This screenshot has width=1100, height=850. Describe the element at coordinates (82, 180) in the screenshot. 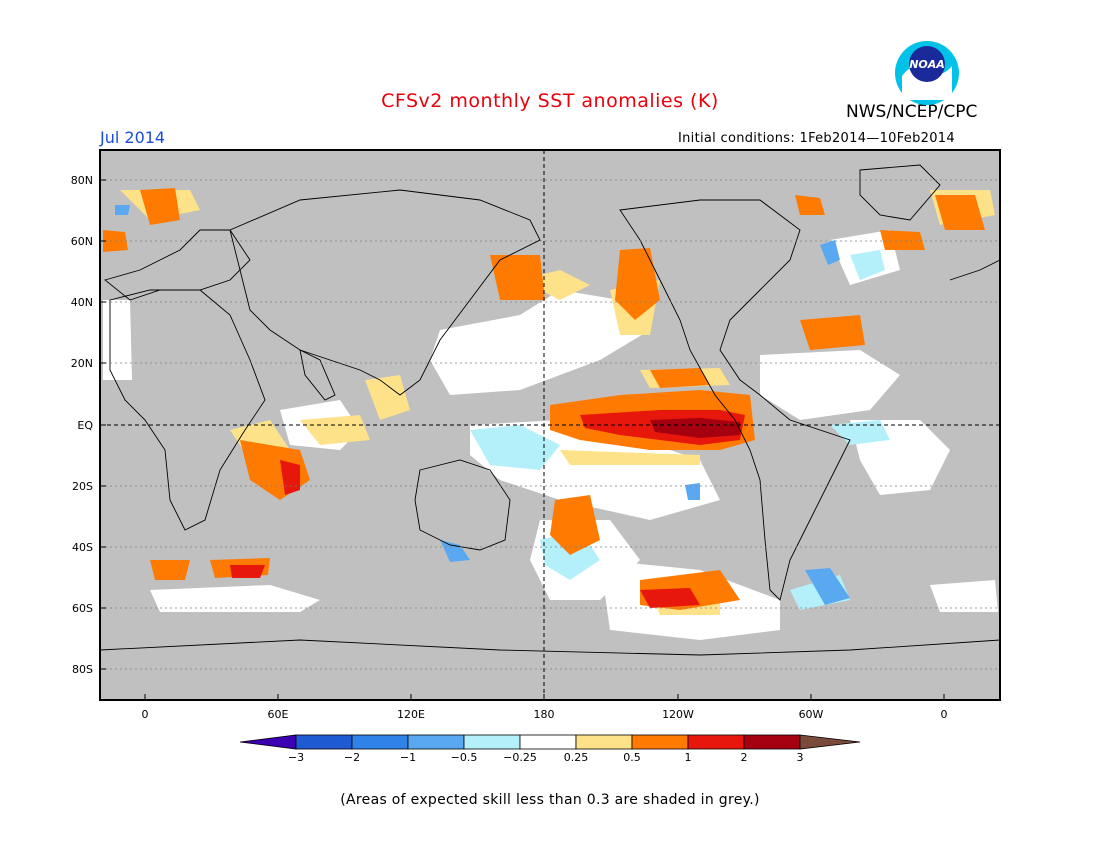

I see `lat-label: 80N` at that location.